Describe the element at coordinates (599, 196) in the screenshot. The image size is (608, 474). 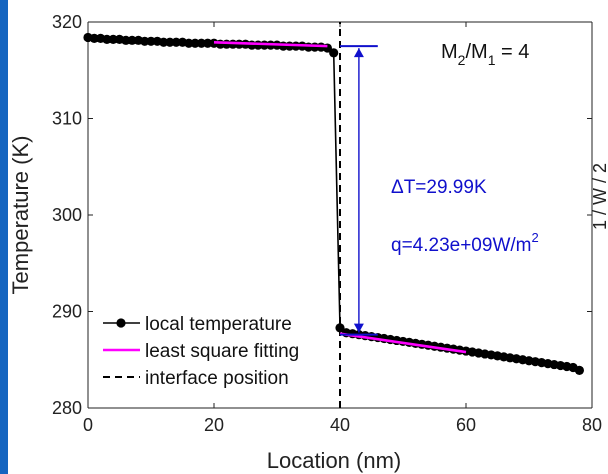
I see `right-axis-label-fragment: 1 / W / 2` at that location.